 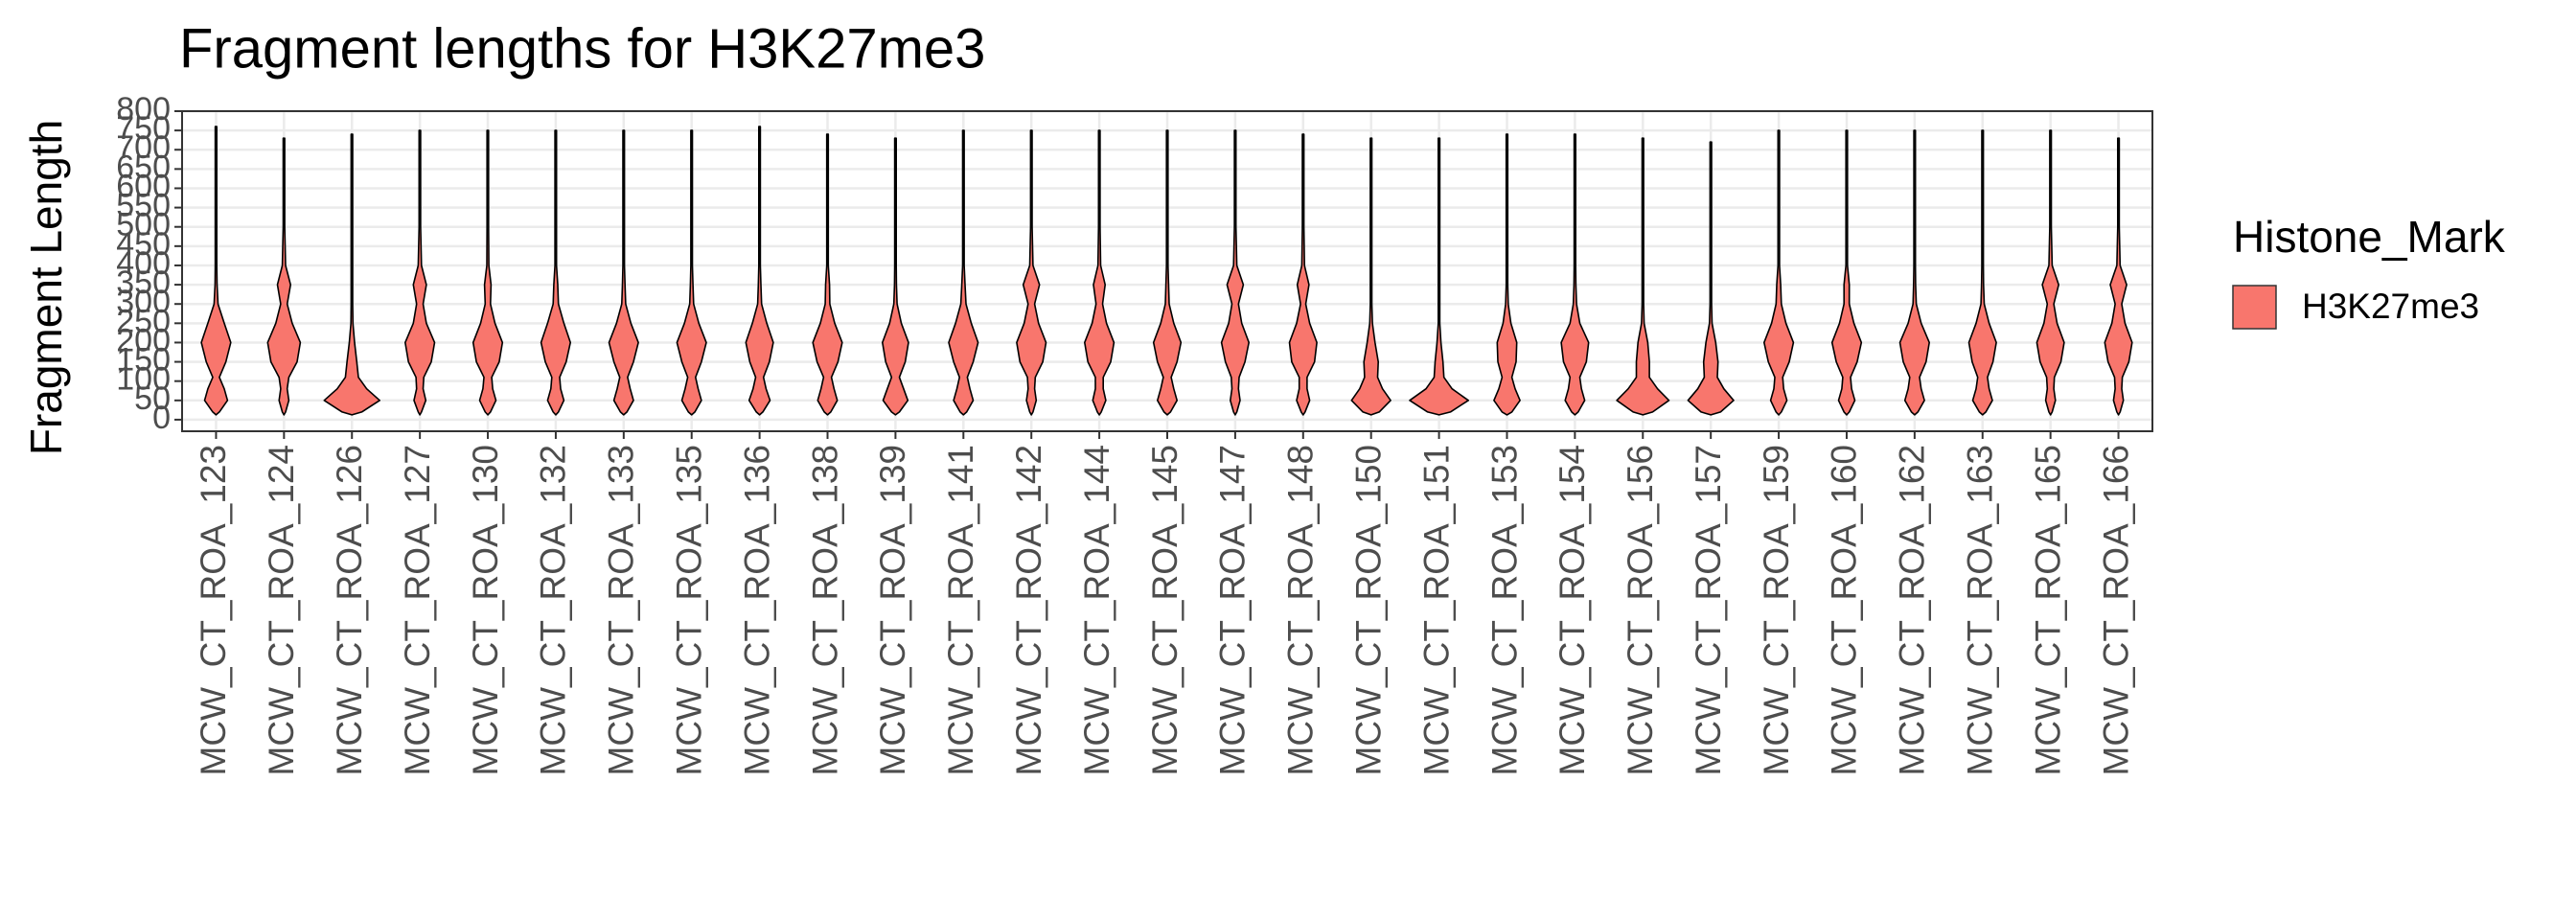 I want to click on y-tick-label: 550, so click(x=143, y=206).